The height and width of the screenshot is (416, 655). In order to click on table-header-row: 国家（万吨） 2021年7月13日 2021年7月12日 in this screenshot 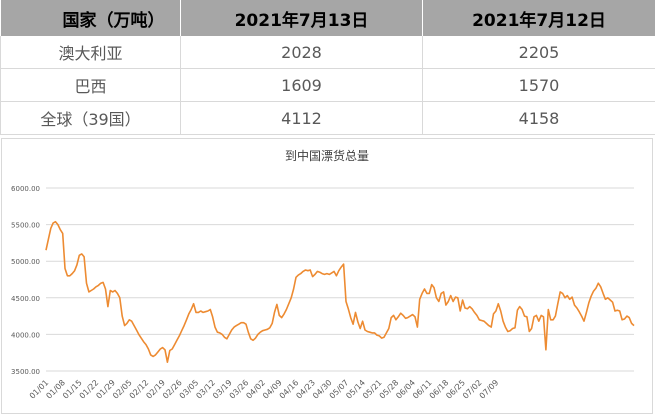, I will do `click(327, 18)`.